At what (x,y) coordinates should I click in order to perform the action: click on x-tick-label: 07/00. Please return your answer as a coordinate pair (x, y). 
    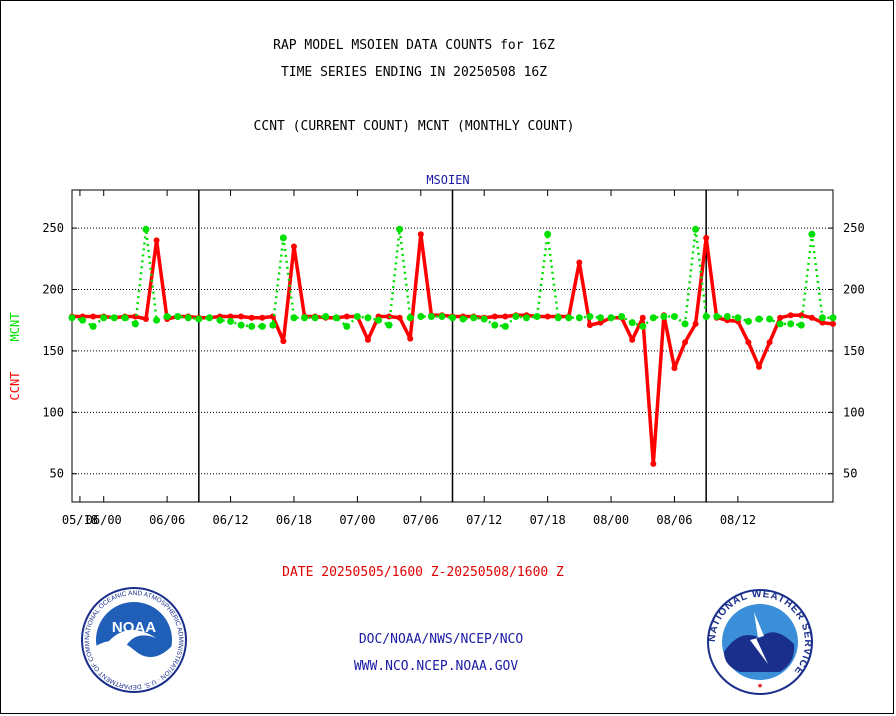
    Looking at the image, I should click on (357, 520).